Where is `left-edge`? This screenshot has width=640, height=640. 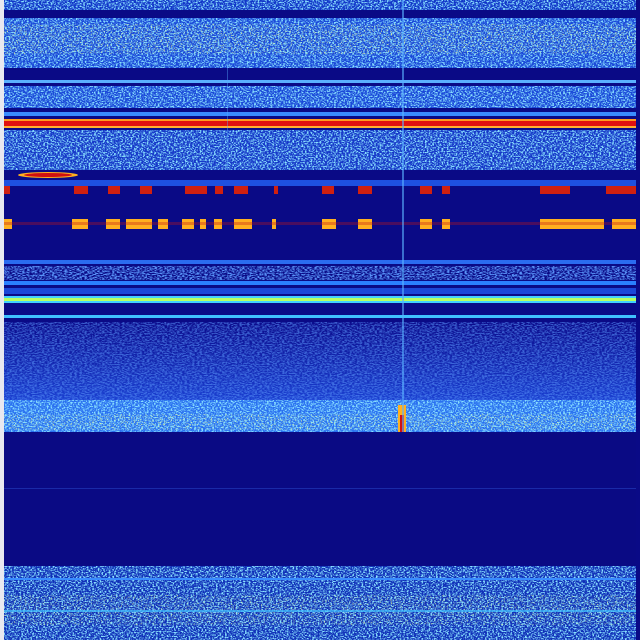
left-edge is located at coordinates (2, 320).